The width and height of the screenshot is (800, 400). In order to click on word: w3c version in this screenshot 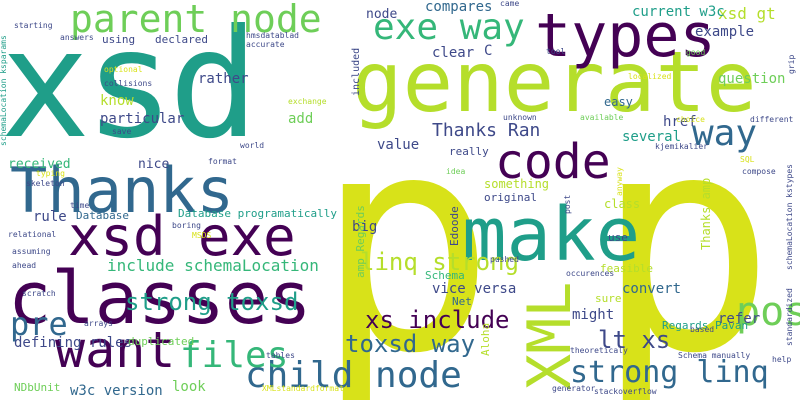, I will do `click(116, 391)`.